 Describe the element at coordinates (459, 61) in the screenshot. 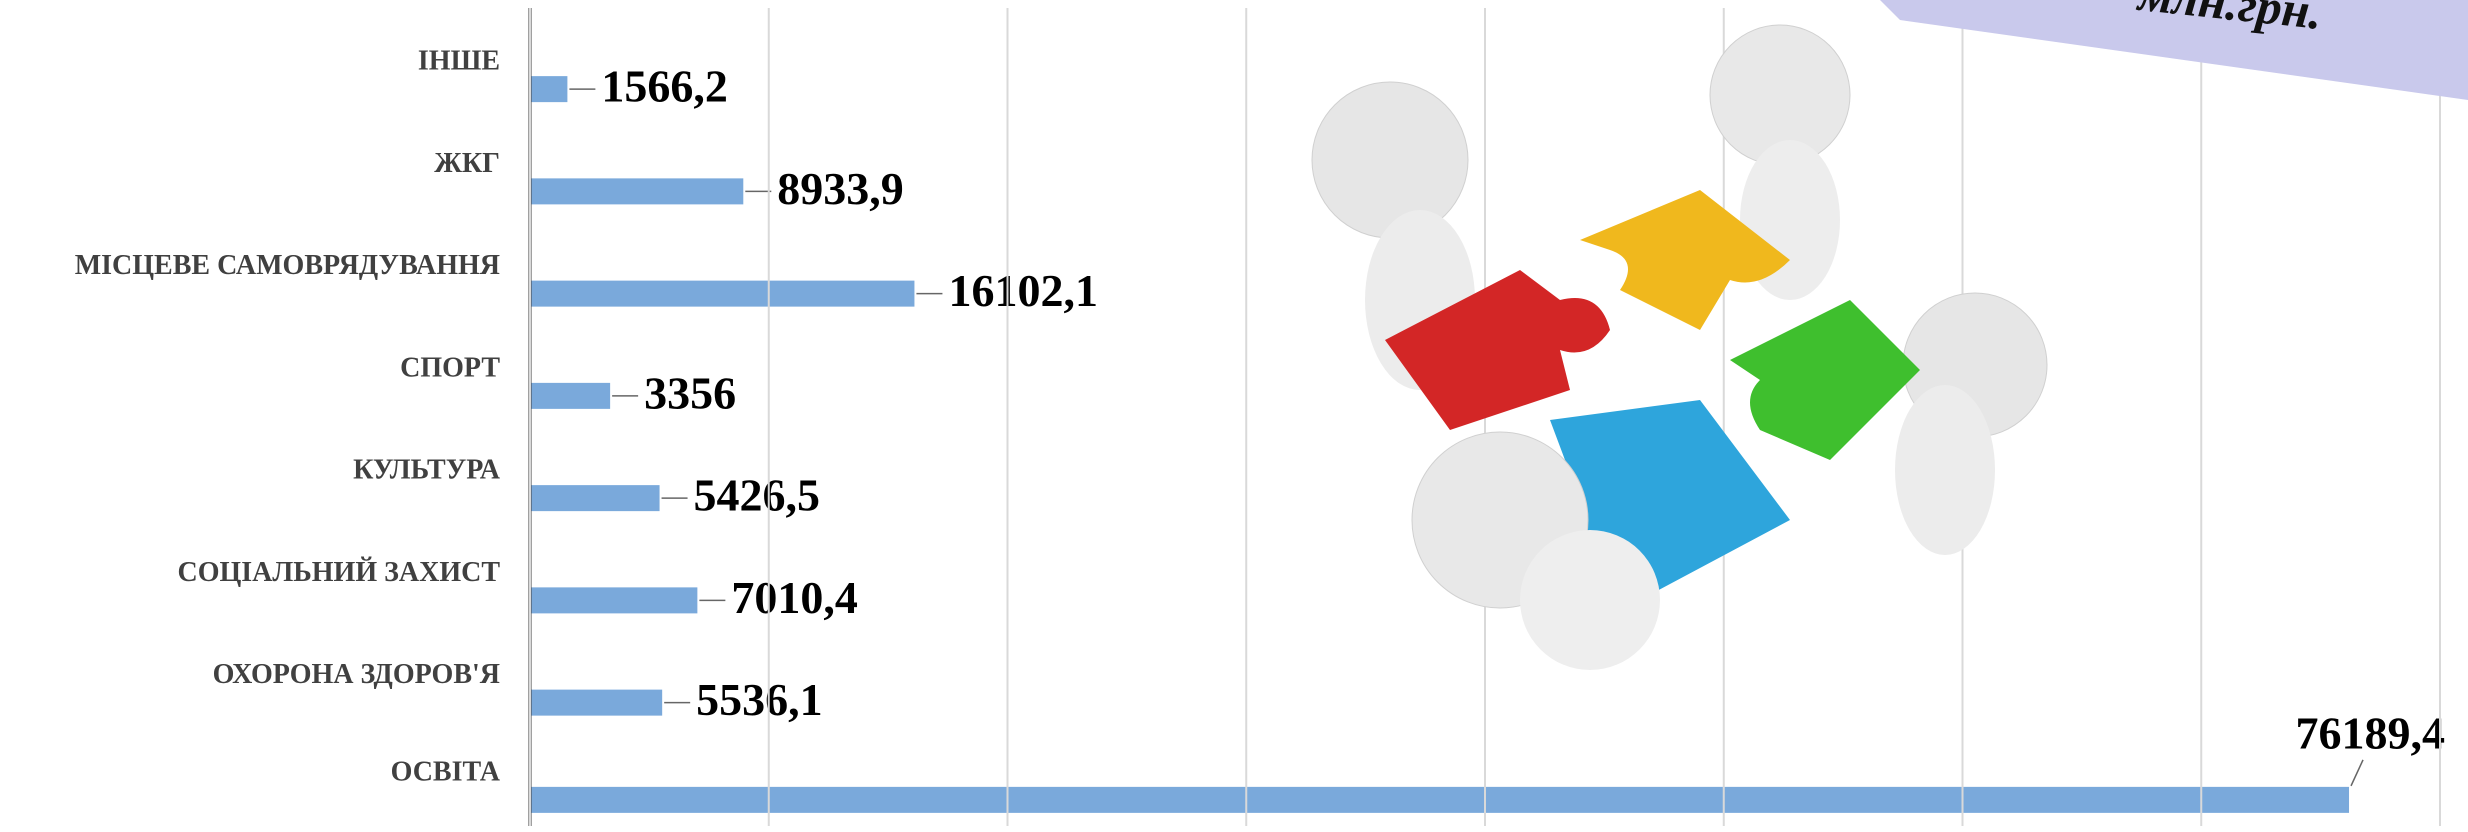

I see `category-label: ІНШЕ` at that location.